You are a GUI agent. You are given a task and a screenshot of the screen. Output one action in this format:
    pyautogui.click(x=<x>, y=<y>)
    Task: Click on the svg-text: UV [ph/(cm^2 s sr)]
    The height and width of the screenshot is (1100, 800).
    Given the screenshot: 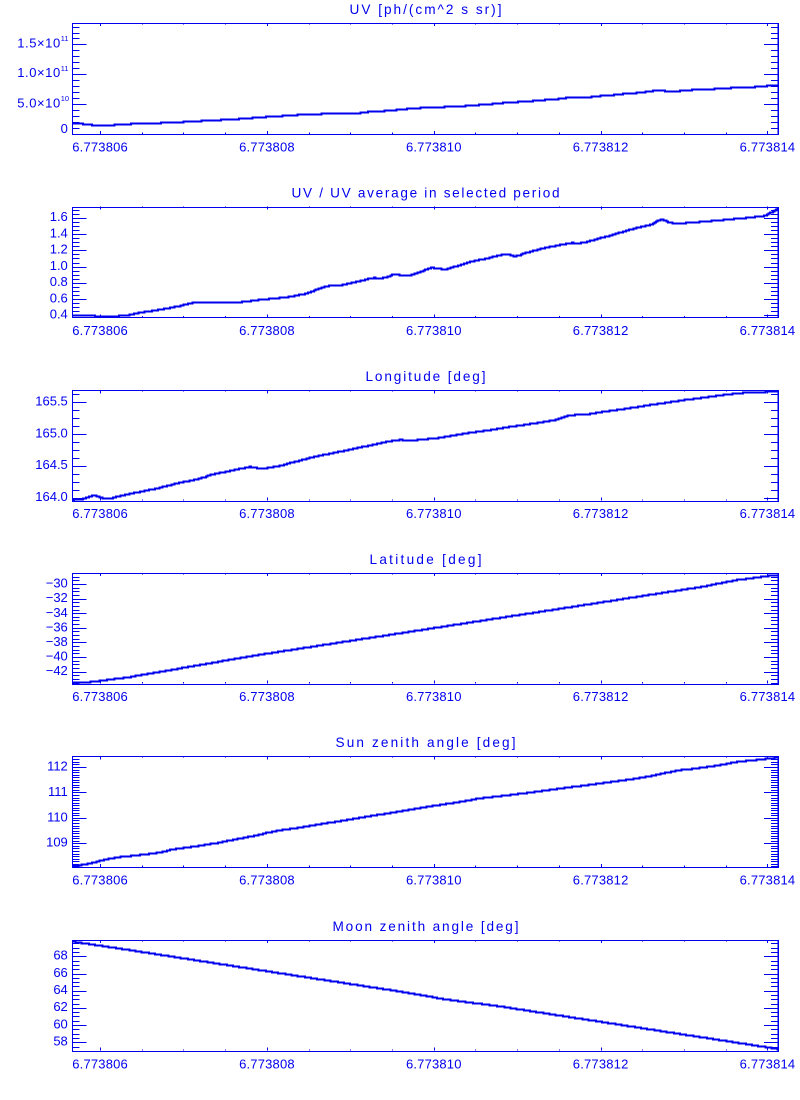 What is the action you would take?
    pyautogui.click(x=426, y=9)
    